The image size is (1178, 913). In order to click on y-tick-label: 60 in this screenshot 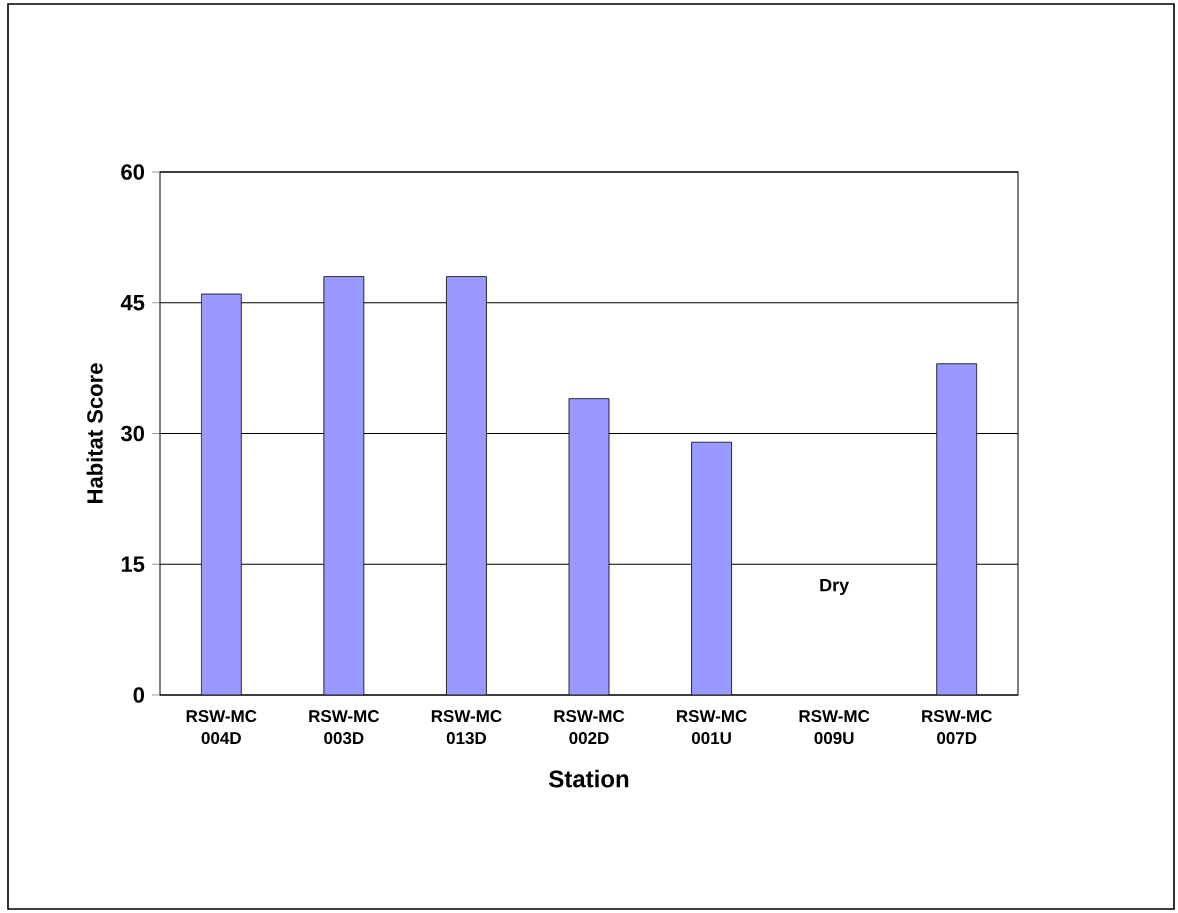, I will do `click(133, 172)`.